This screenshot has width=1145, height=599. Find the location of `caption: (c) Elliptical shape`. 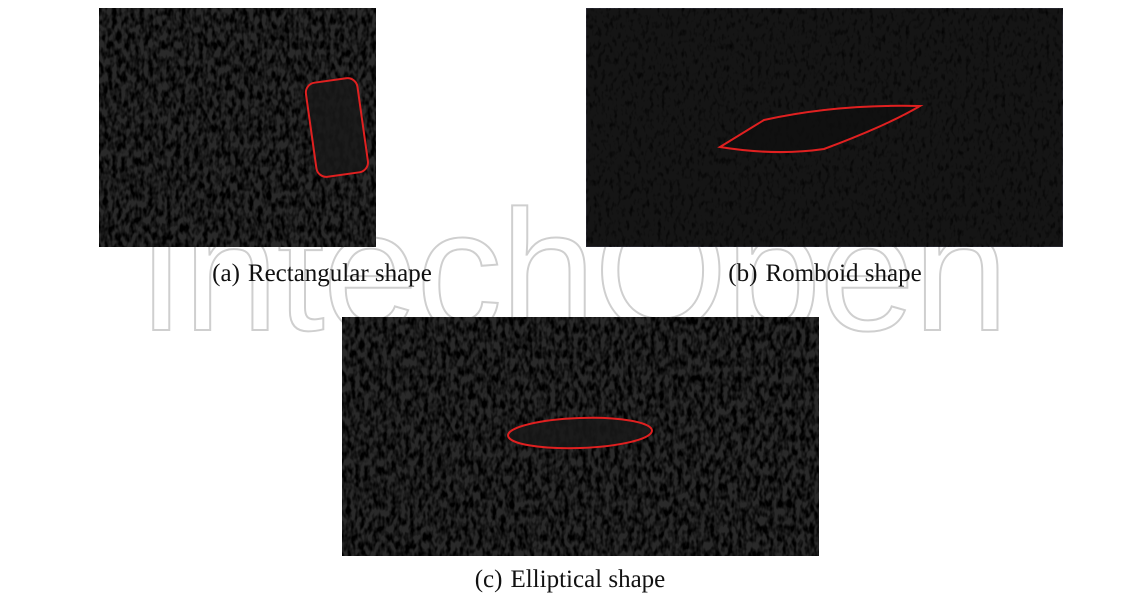

caption: (c) Elliptical shape is located at coordinates (570, 580).